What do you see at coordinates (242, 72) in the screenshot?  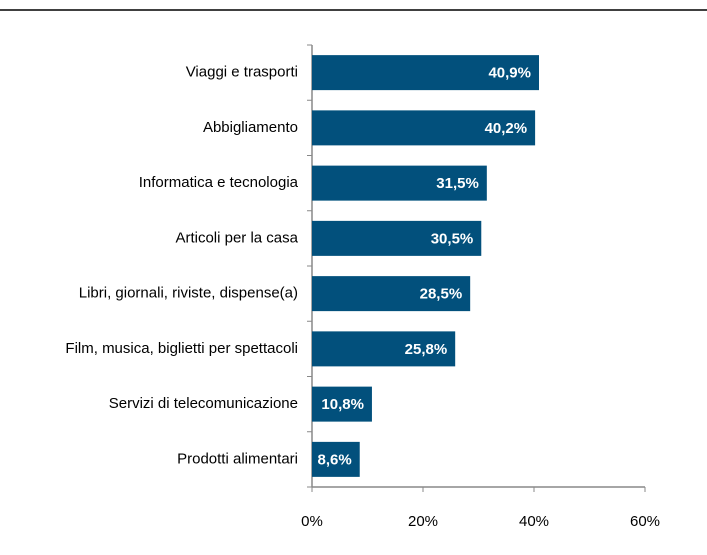 I see `y-tick-label: Viaggi e trasporti` at bounding box center [242, 72].